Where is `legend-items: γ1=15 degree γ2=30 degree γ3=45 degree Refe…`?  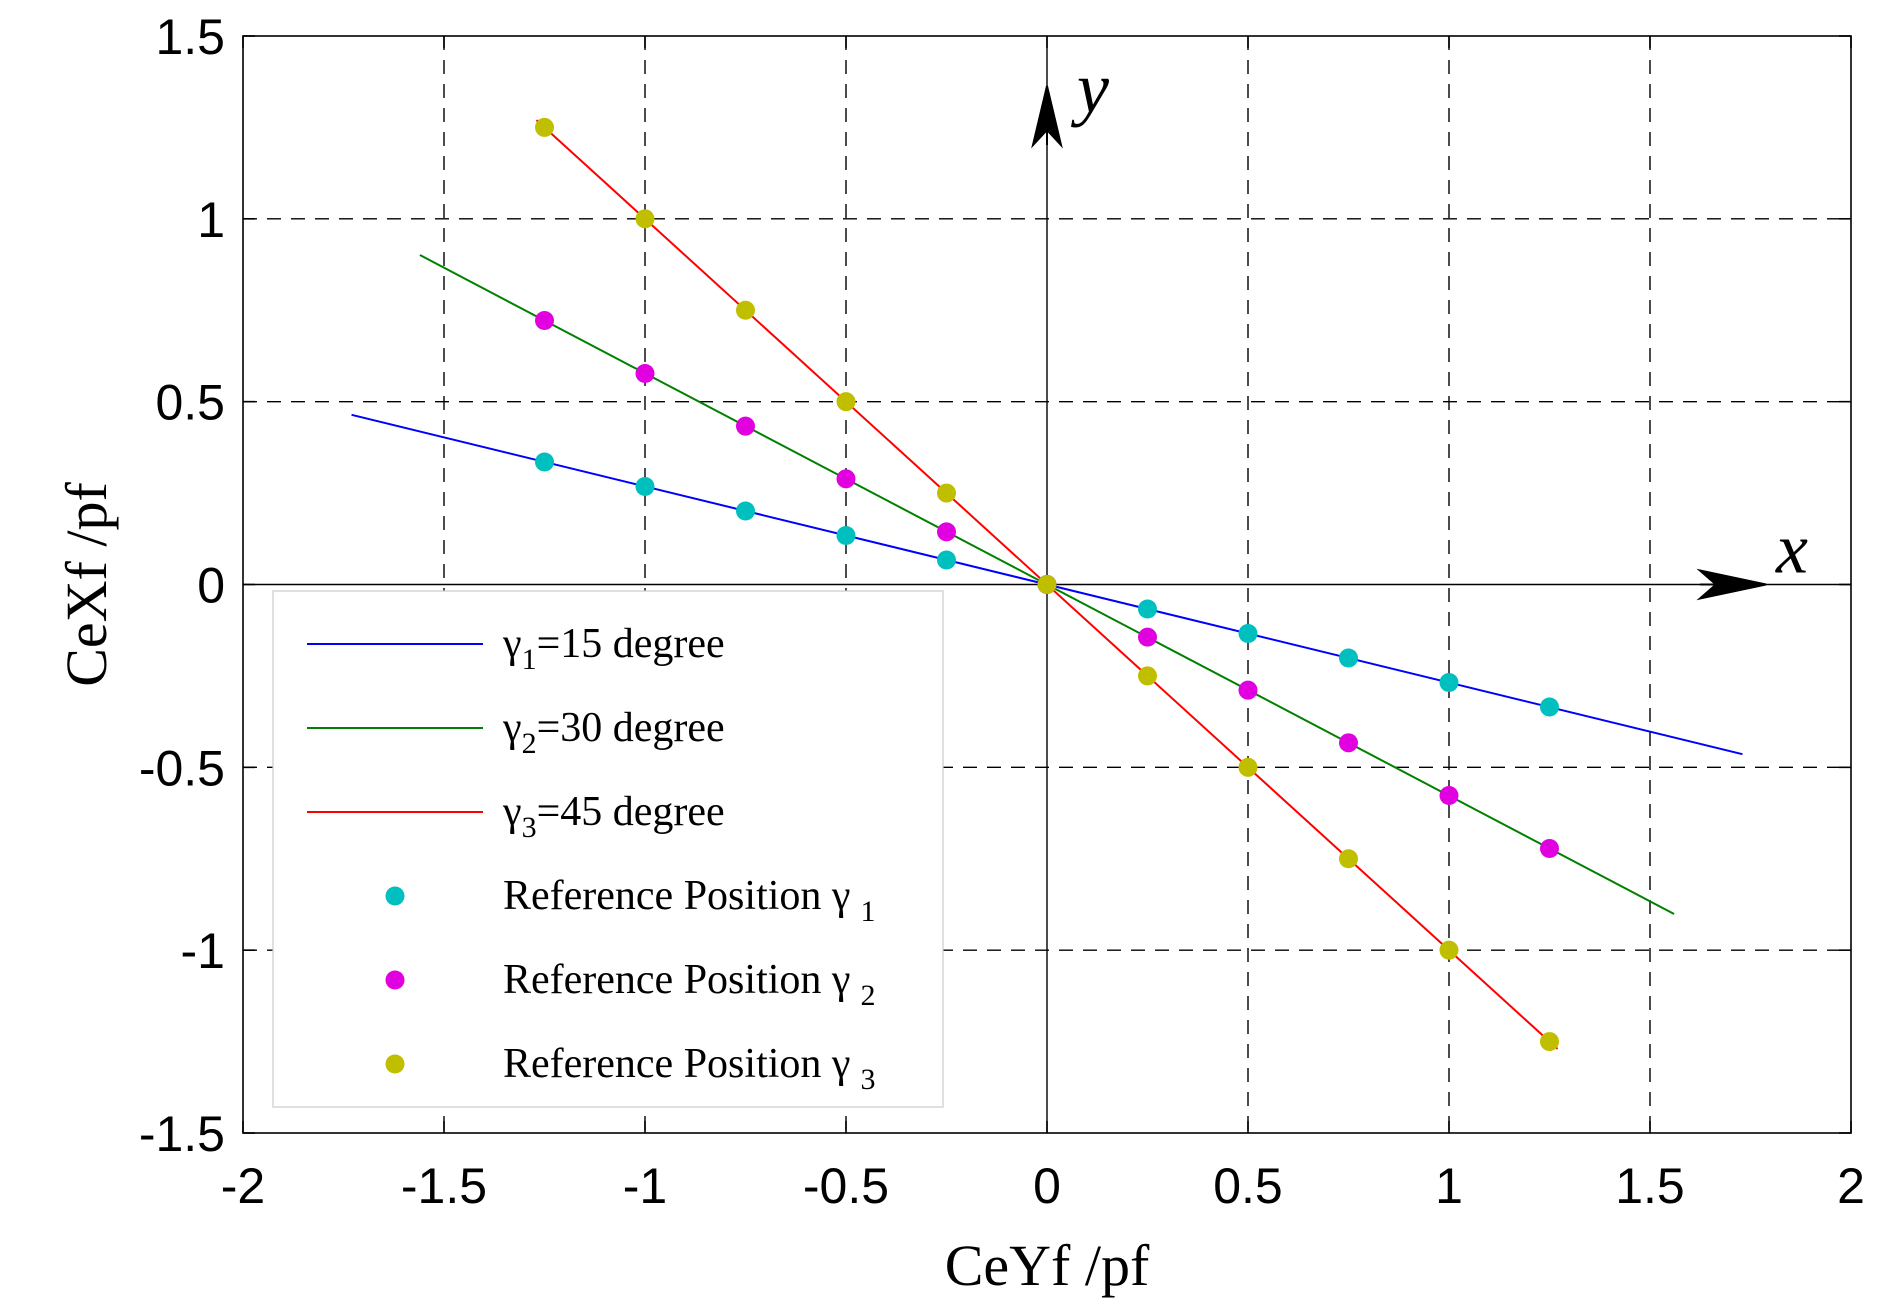 legend-items: γ1=15 degree γ2=30 degree γ3=45 degree Refe… is located at coordinates (591, 858).